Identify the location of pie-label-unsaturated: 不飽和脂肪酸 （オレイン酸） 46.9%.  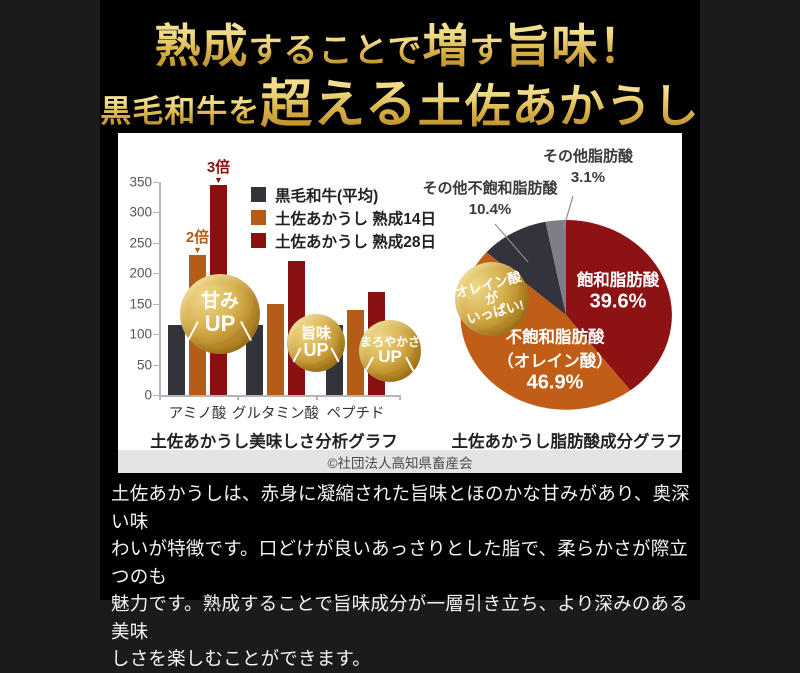
(555, 359).